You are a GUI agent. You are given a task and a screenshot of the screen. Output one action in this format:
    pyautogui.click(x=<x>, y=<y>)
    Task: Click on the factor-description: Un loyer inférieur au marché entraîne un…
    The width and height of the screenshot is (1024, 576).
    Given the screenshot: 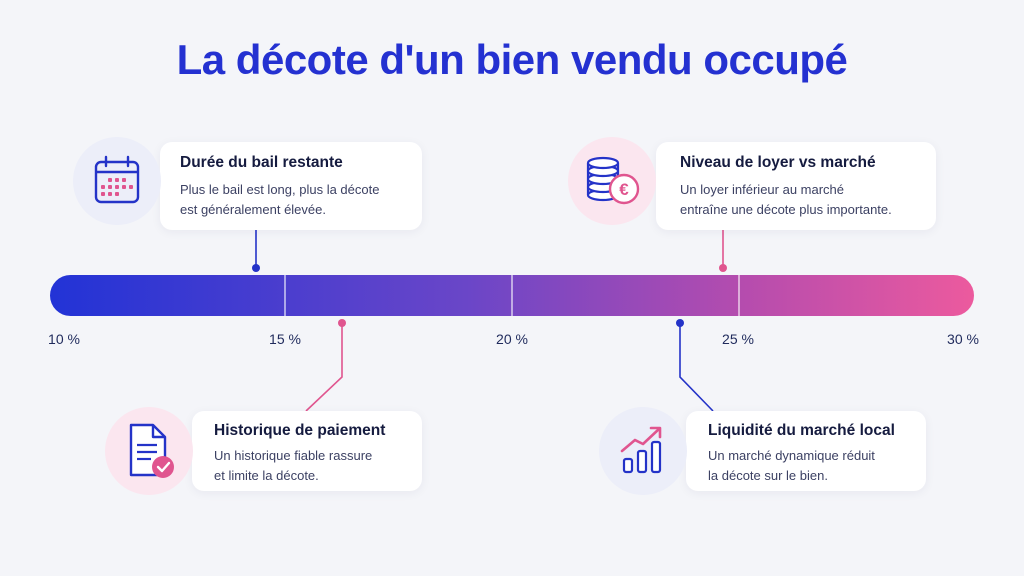 What is the action you would take?
    pyautogui.click(x=786, y=200)
    